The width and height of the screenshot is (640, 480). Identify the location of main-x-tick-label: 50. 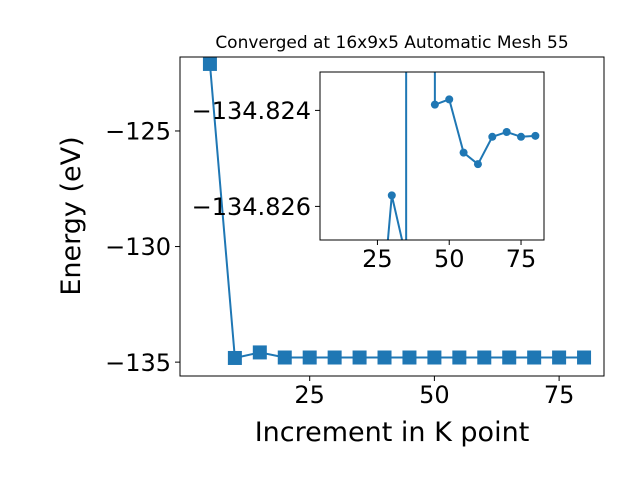
(434, 395).